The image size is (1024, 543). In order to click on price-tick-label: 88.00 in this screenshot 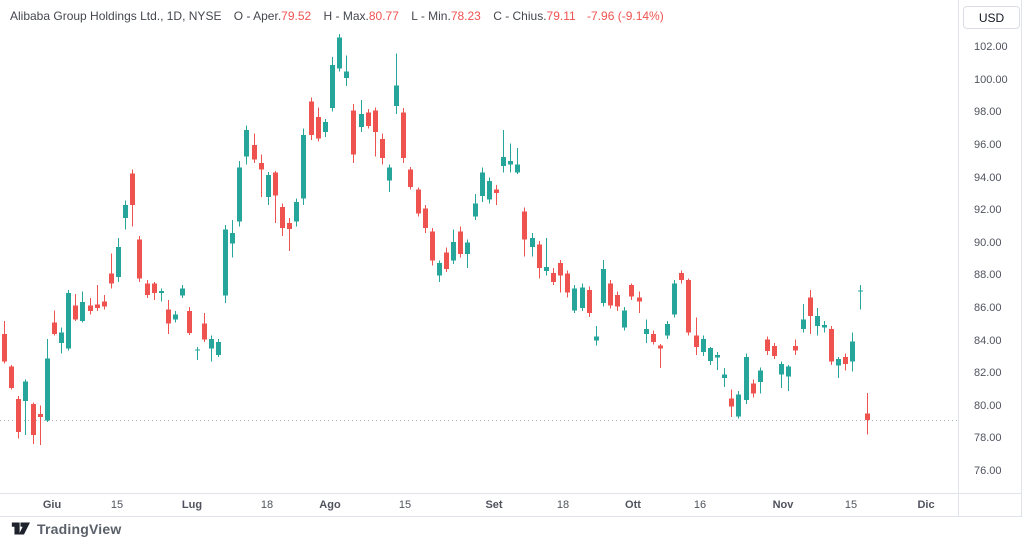, I will do `click(988, 275)`.